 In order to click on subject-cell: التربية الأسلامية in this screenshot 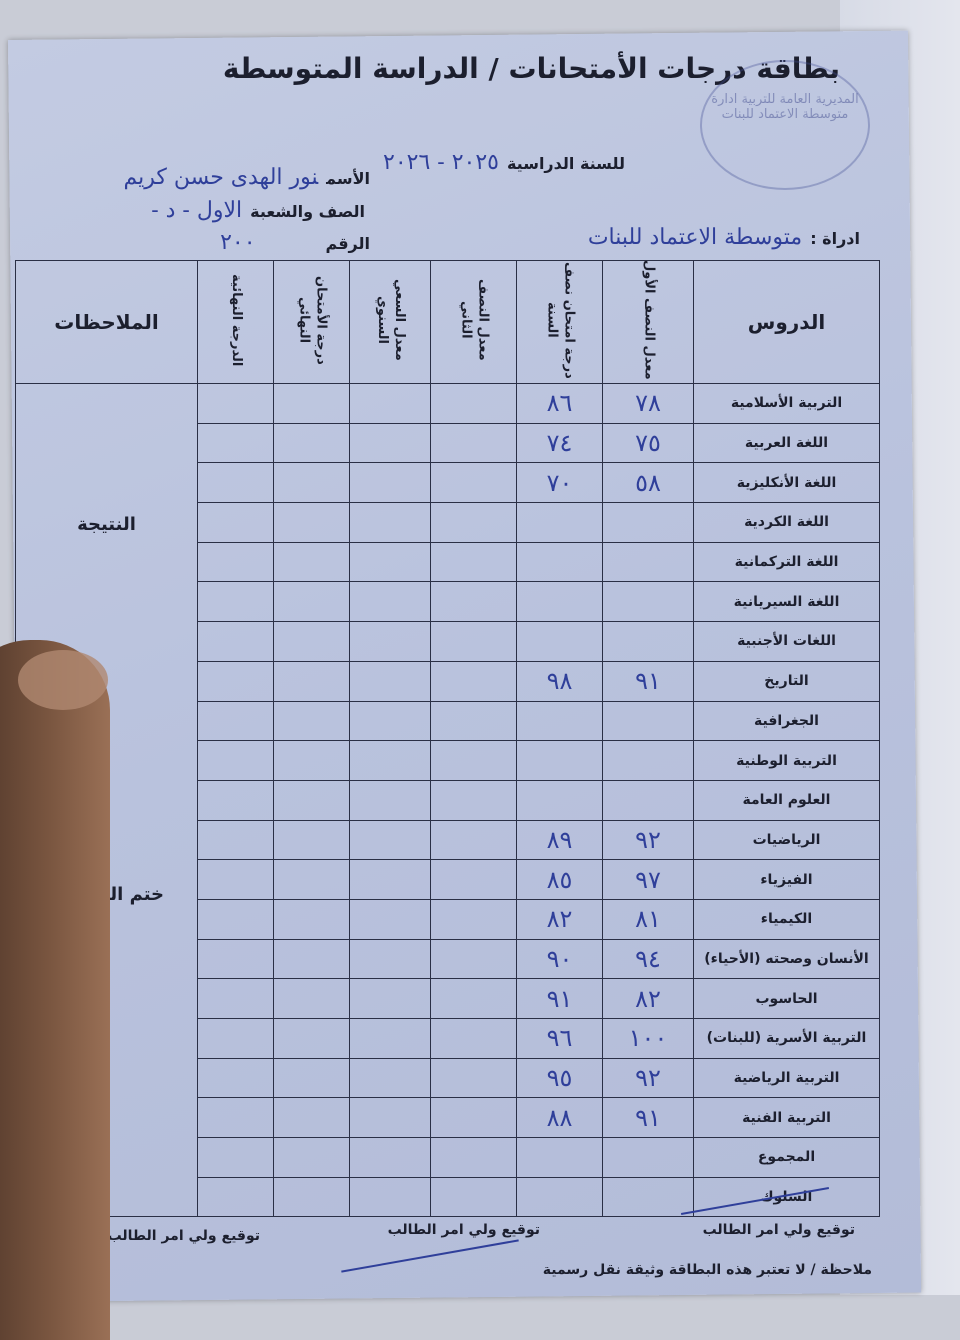, I will do `click(786, 403)`.